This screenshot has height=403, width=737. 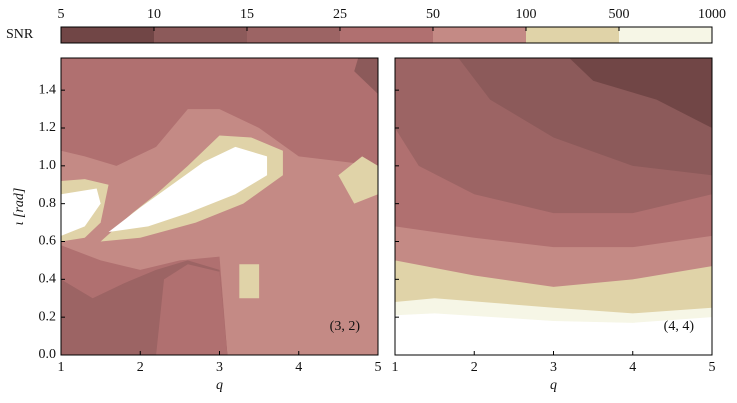 What do you see at coordinates (48, 203) in the screenshot?
I see `y-tick-label: 0.8` at bounding box center [48, 203].